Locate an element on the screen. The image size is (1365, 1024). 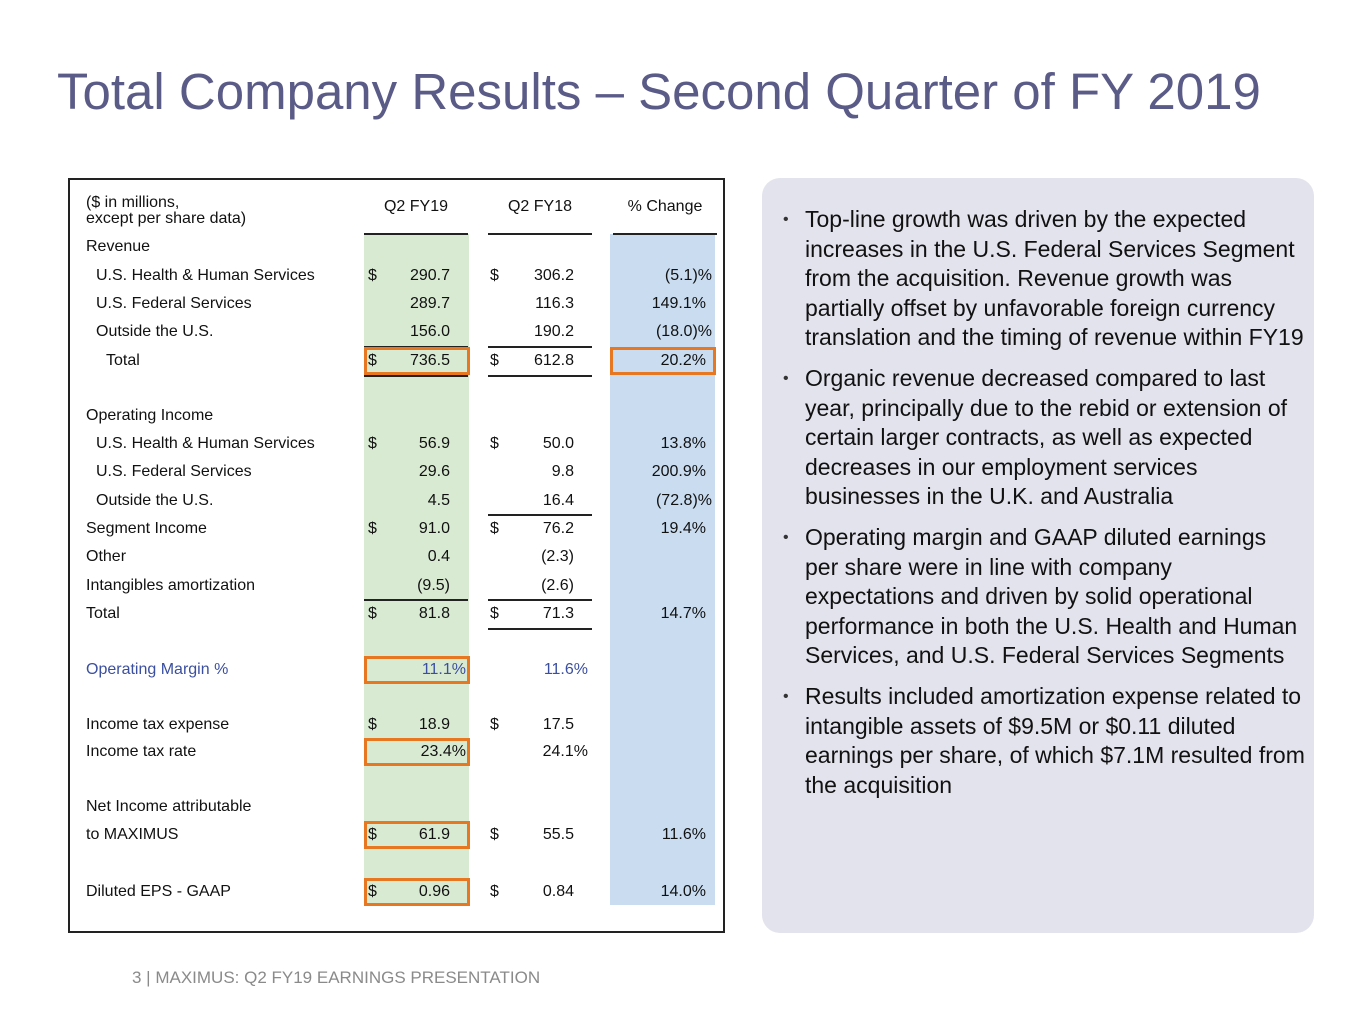
cell-value: 200.9% is located at coordinates (678, 471).